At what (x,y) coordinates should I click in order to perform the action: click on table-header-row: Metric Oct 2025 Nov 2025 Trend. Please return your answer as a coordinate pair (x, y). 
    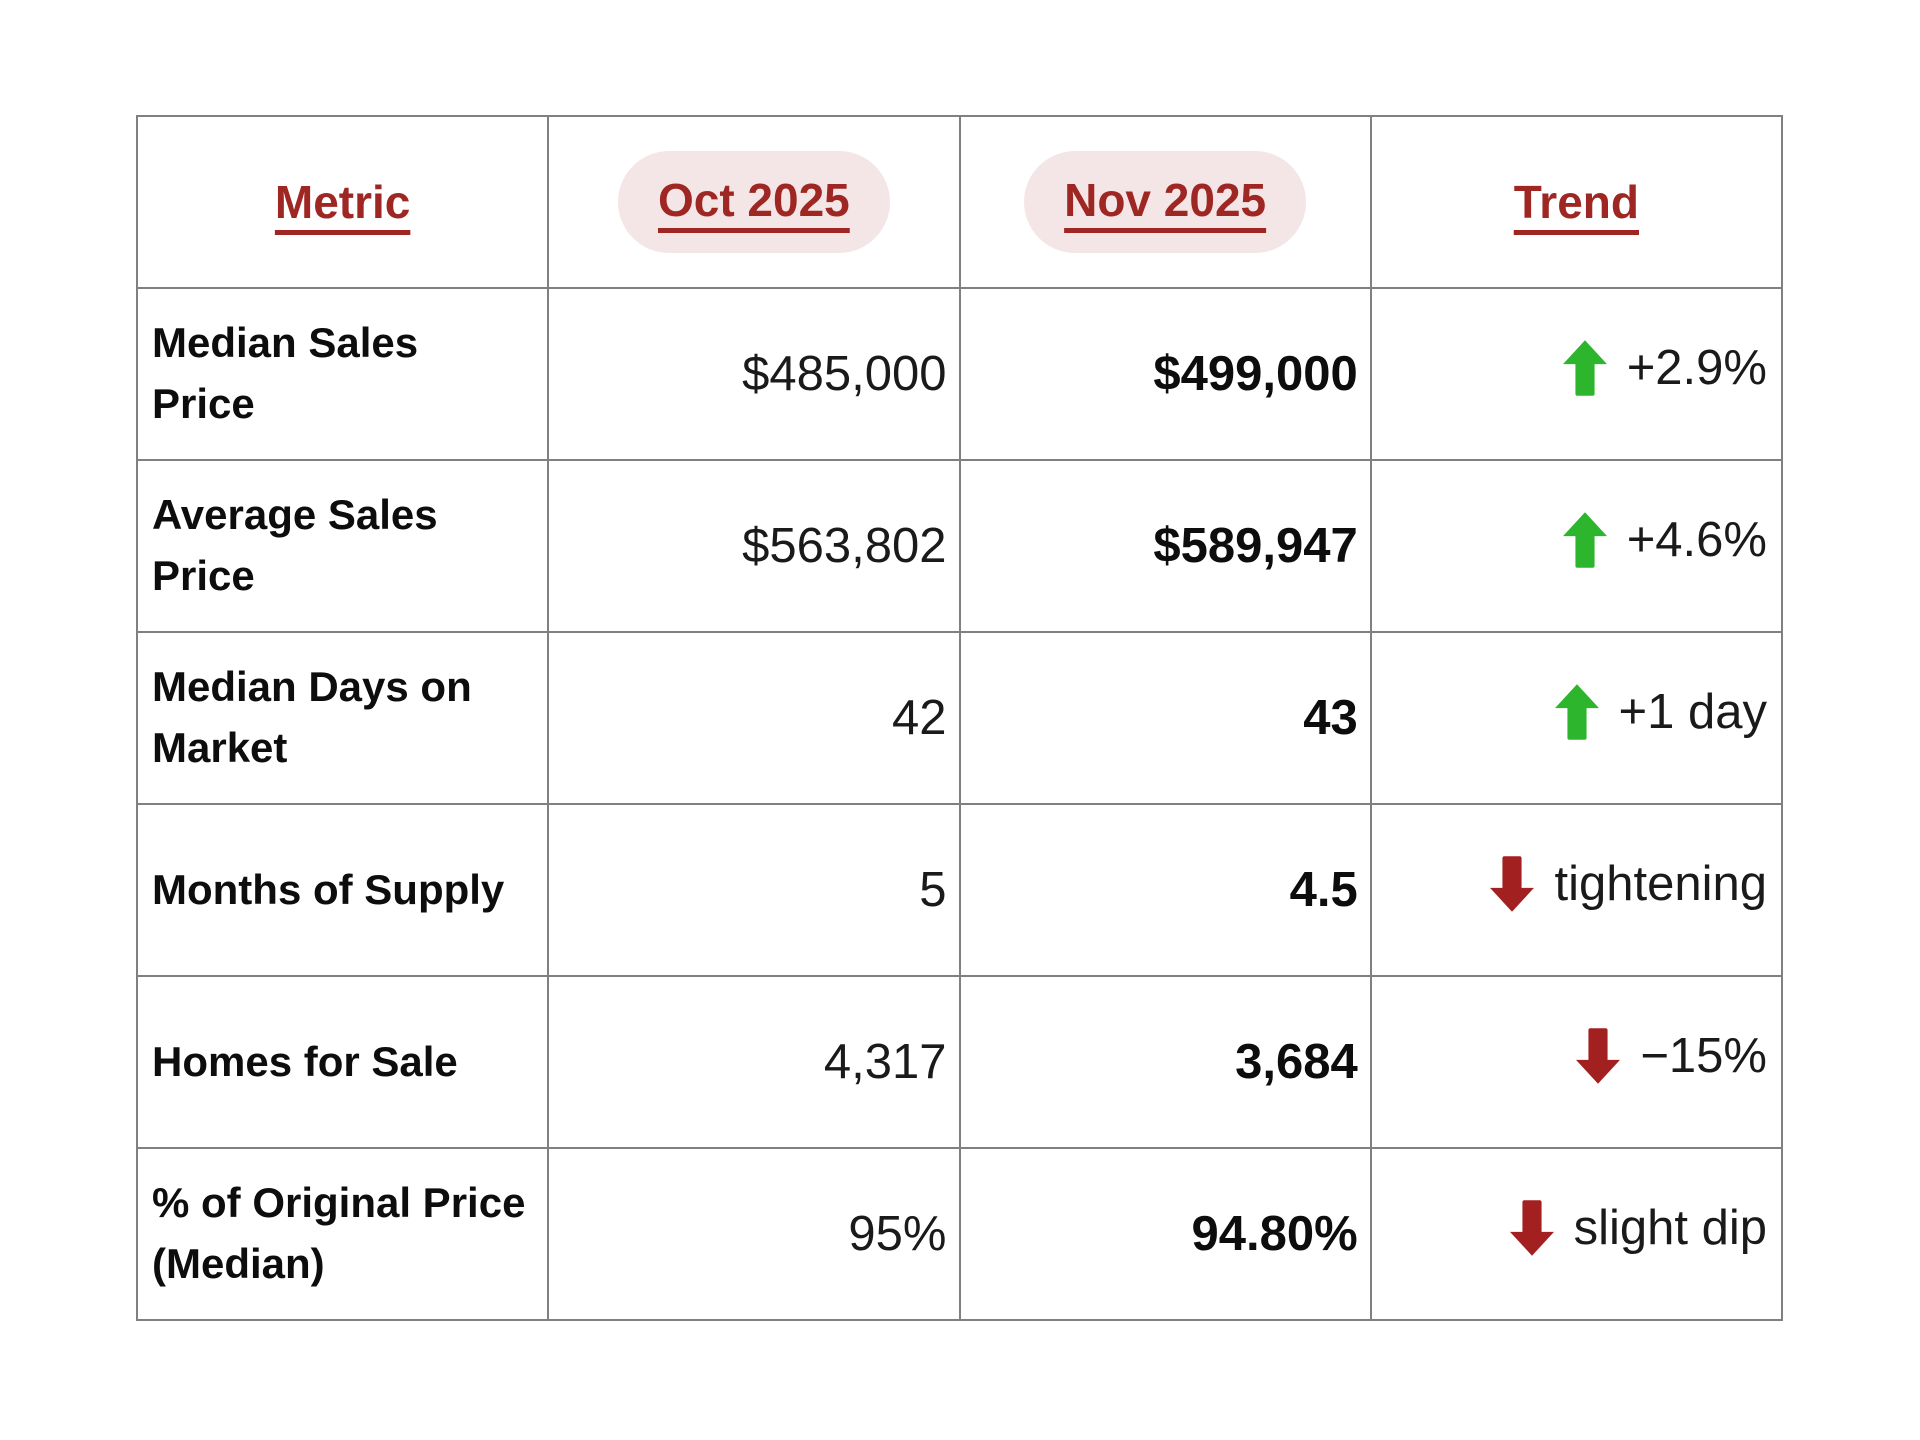
    Looking at the image, I should click on (959, 202).